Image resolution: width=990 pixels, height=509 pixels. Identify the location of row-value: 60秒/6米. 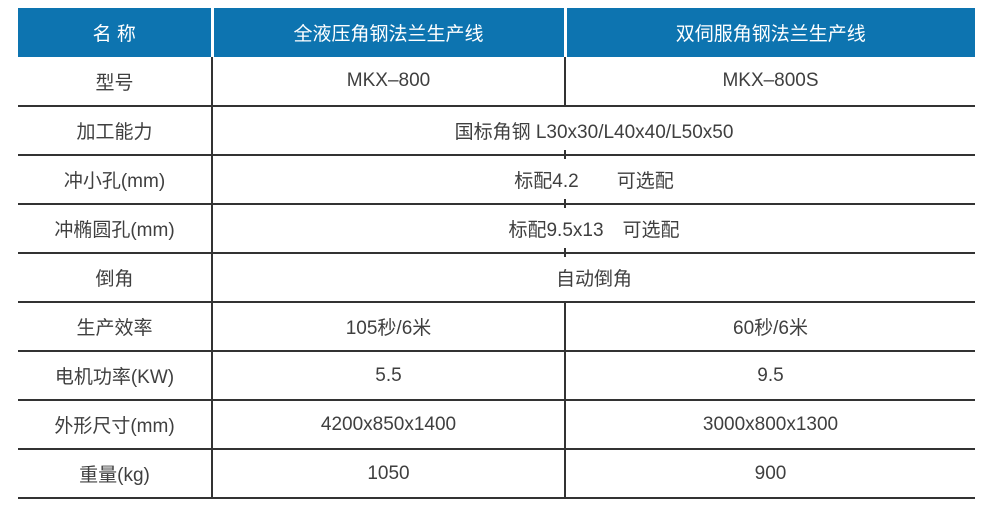
(770, 327).